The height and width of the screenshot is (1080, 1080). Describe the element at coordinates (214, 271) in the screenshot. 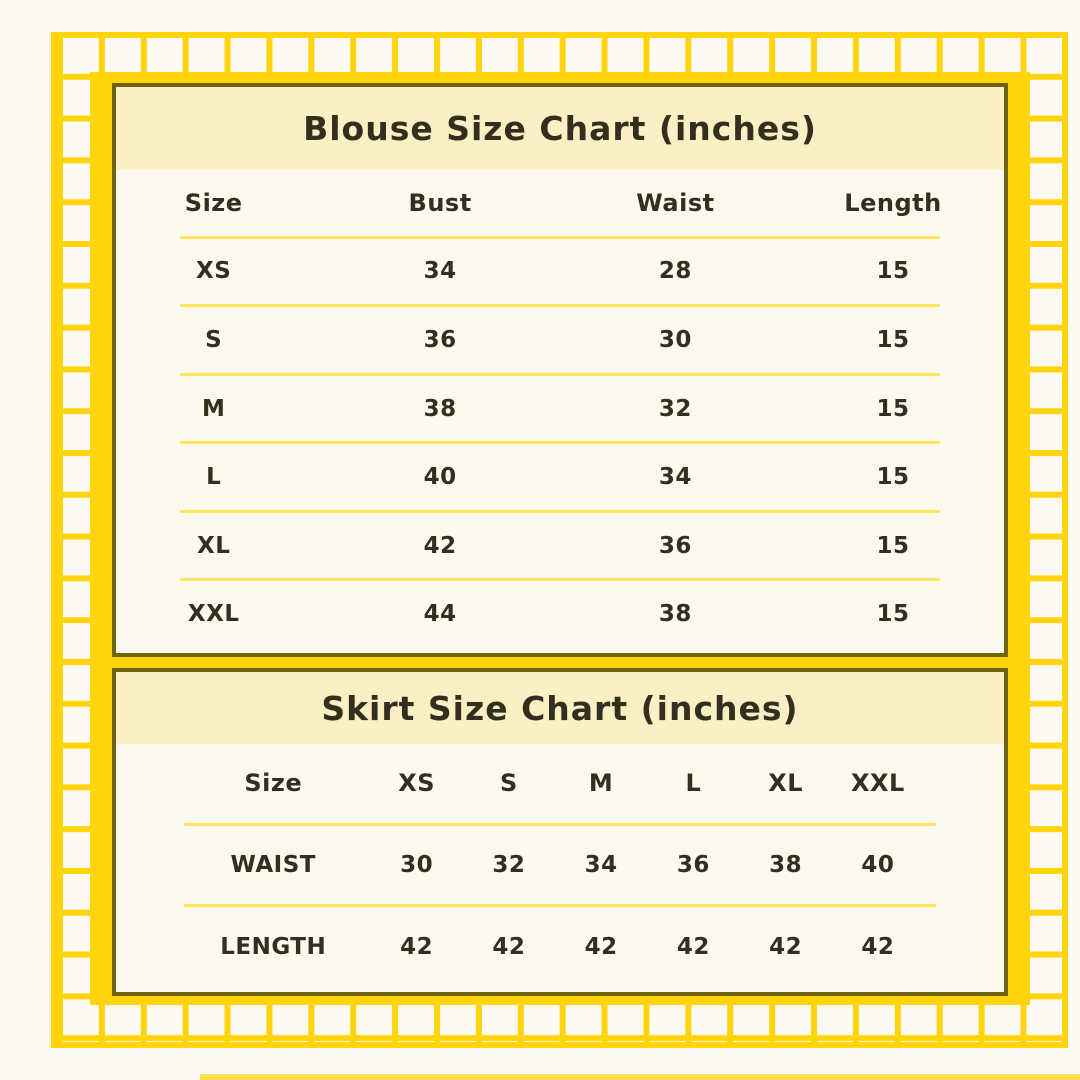

I see `table-cell: XS` at that location.